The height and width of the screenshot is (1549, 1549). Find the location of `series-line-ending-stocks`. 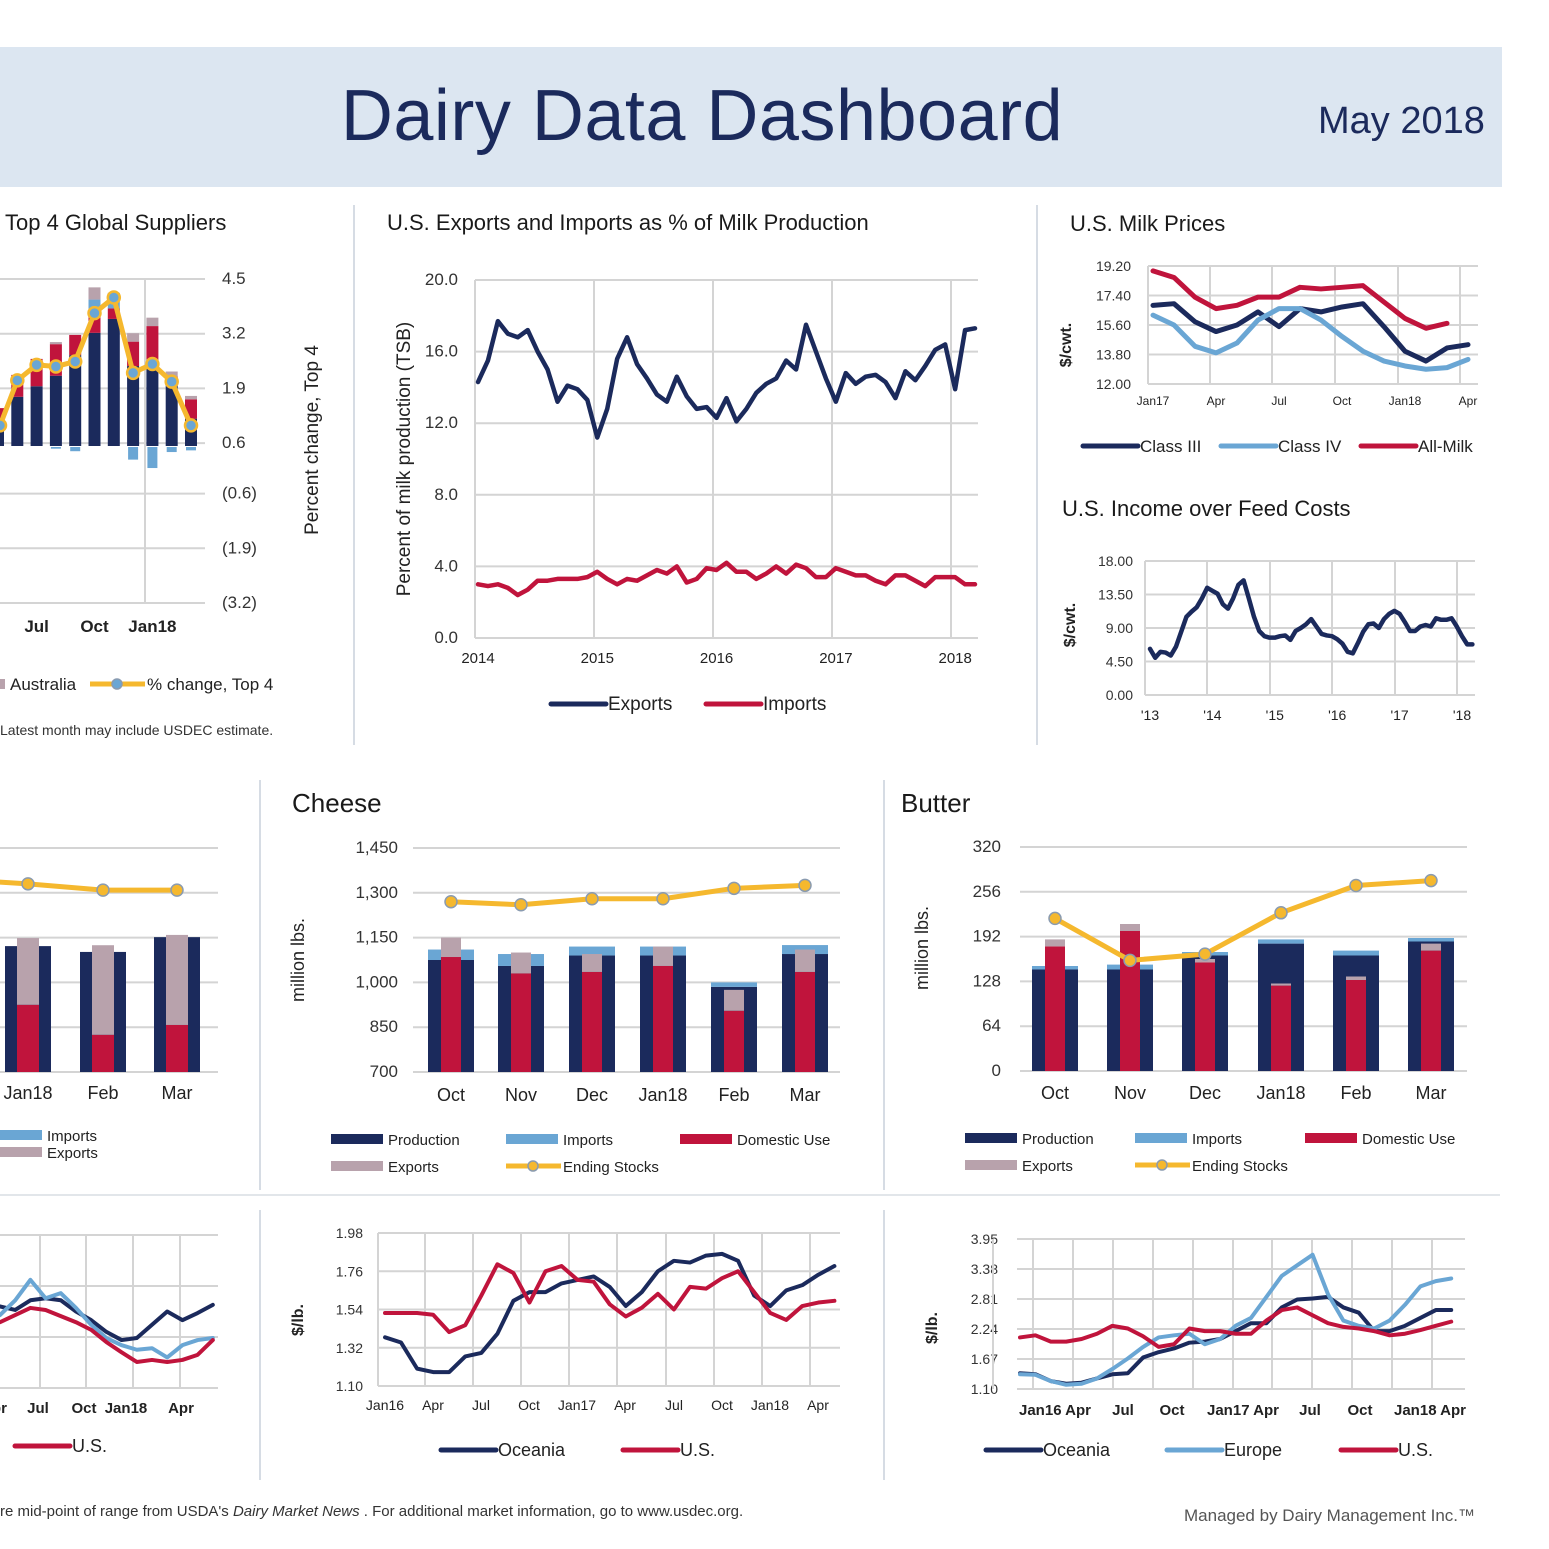

series-line-ending-stocks is located at coordinates (628, 895).